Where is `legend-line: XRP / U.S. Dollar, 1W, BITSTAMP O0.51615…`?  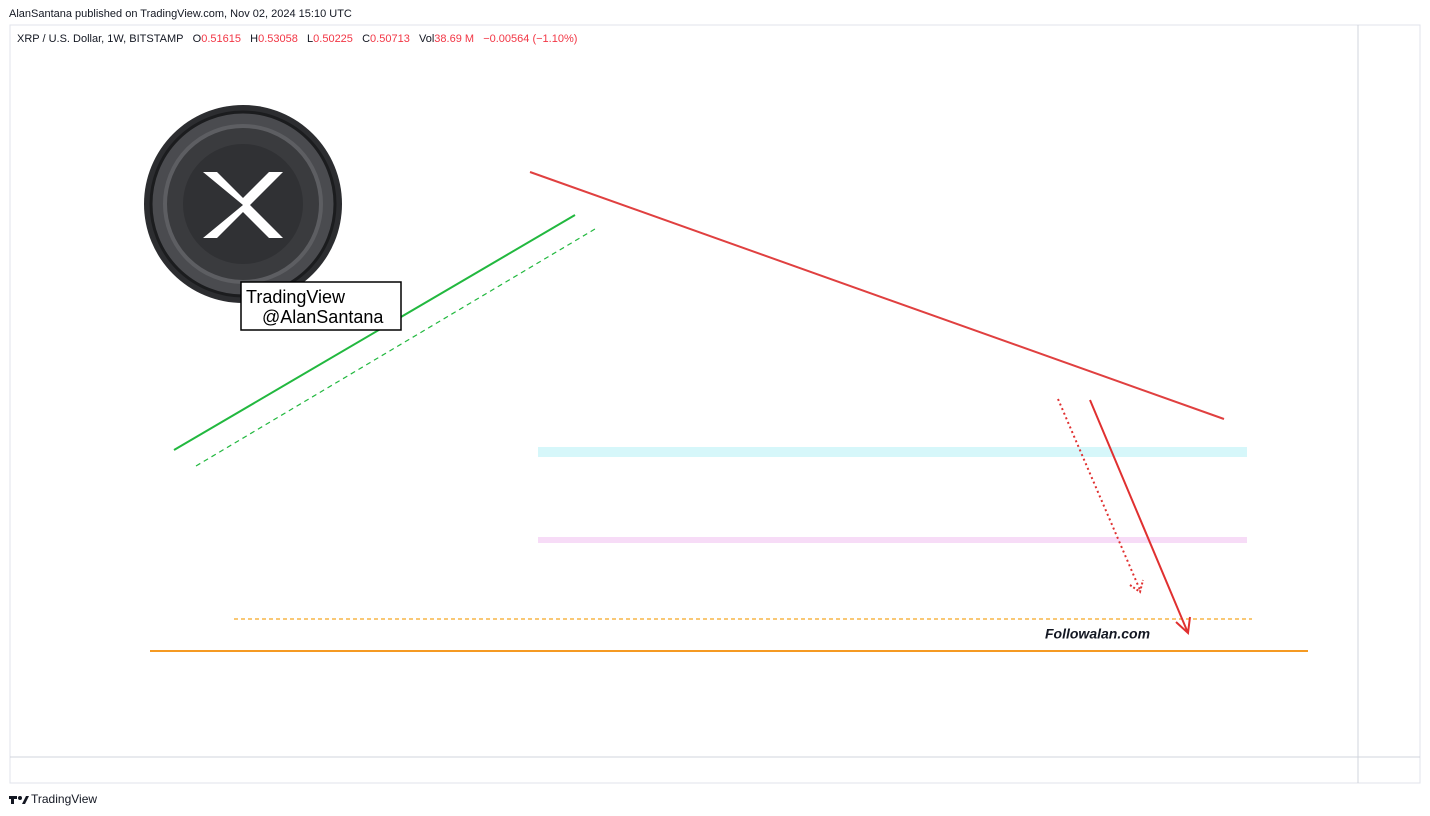
legend-line: XRP / U.S. Dollar, 1W, BITSTAMP O0.51615… is located at coordinates (297, 39).